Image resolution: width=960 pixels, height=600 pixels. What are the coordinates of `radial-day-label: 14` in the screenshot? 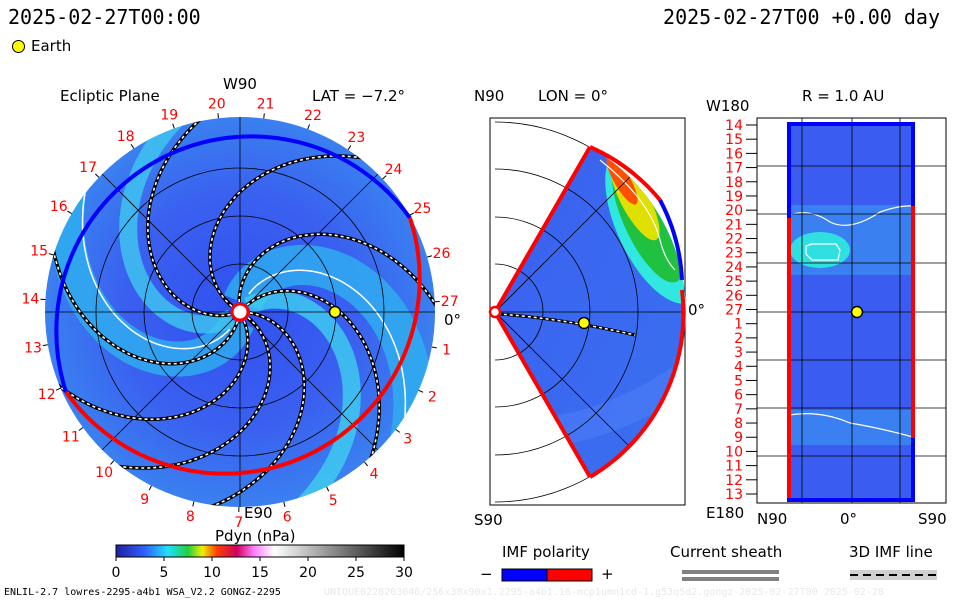 It's located at (734, 126).